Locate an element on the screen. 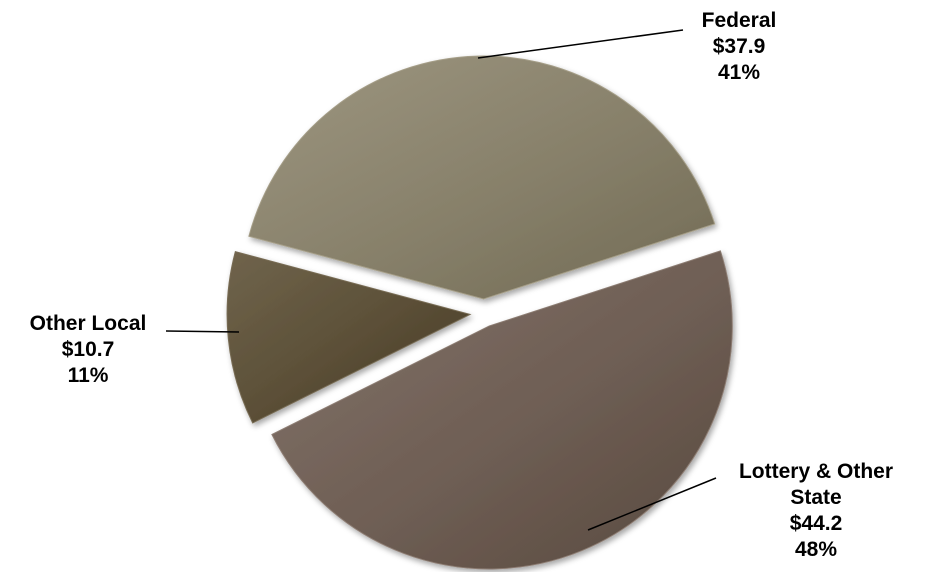  slice-label-percent-lottery-other-state: 48% is located at coordinates (816, 549).